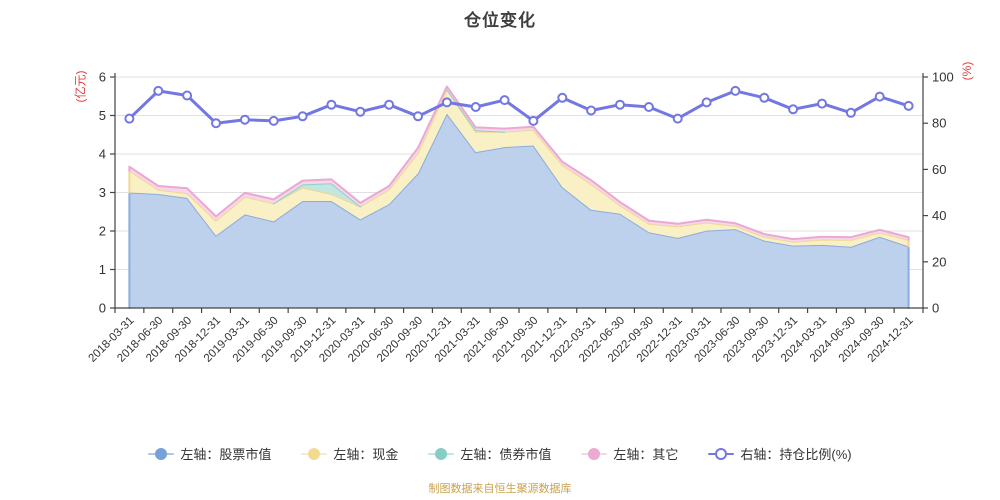 The image size is (1000, 500). I want to click on legend-item-stock-market-value: 左轴：股票市值, so click(209, 453).